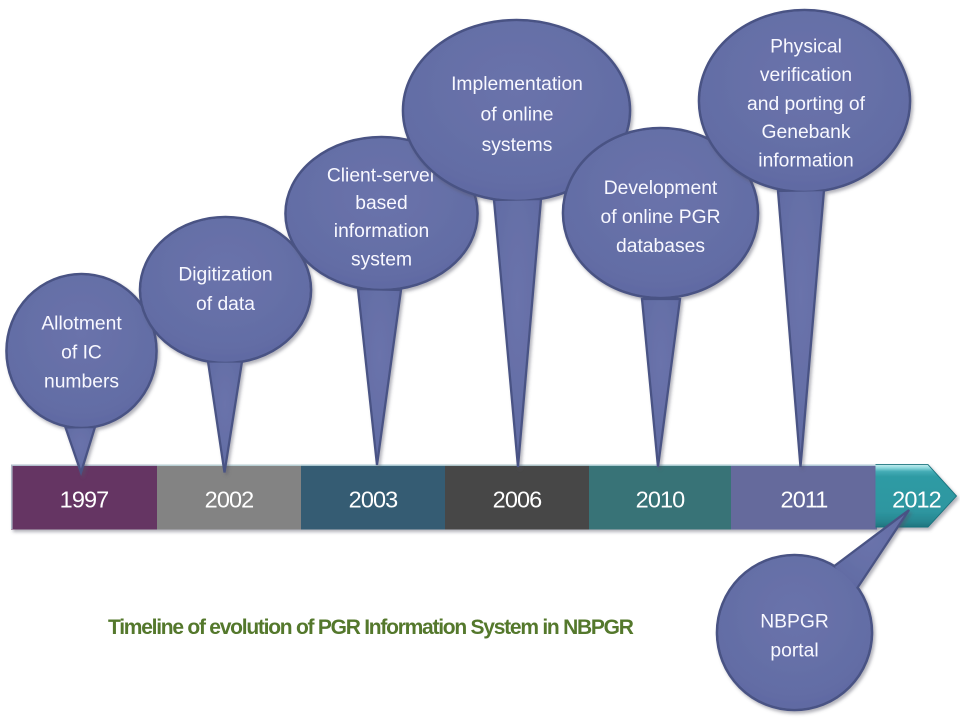  Describe the element at coordinates (806, 132) in the screenshot. I see `svg-text: Genebank` at that location.